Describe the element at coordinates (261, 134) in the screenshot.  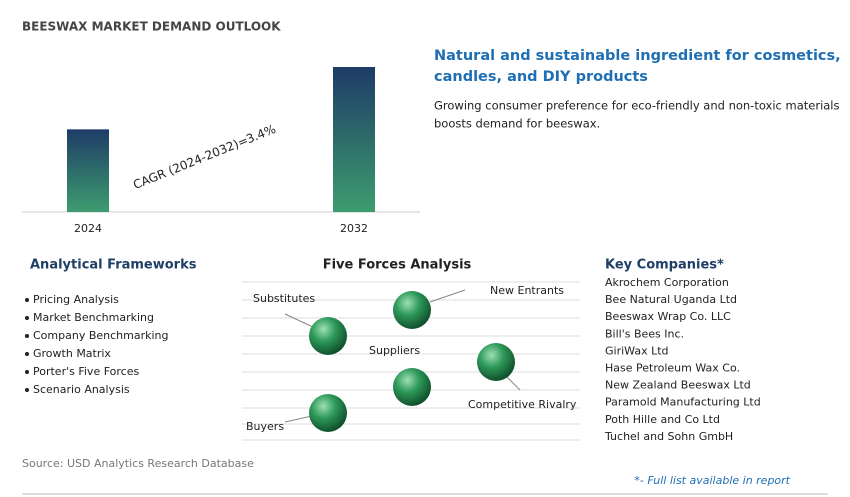
I see `cagr-value: 3.4%` at that location.